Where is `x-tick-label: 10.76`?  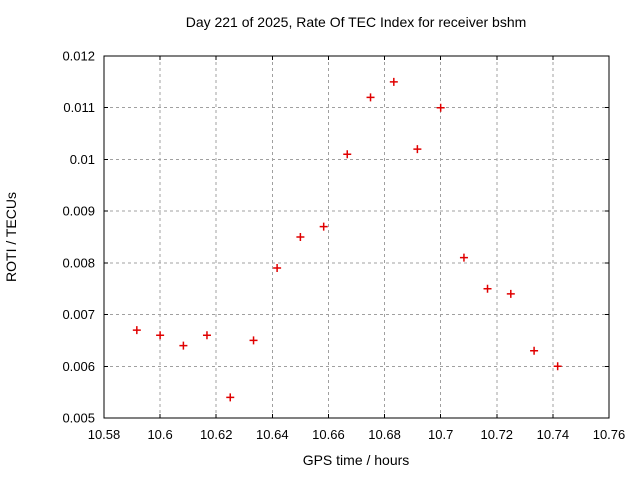
x-tick-label: 10.76 is located at coordinates (609, 434).